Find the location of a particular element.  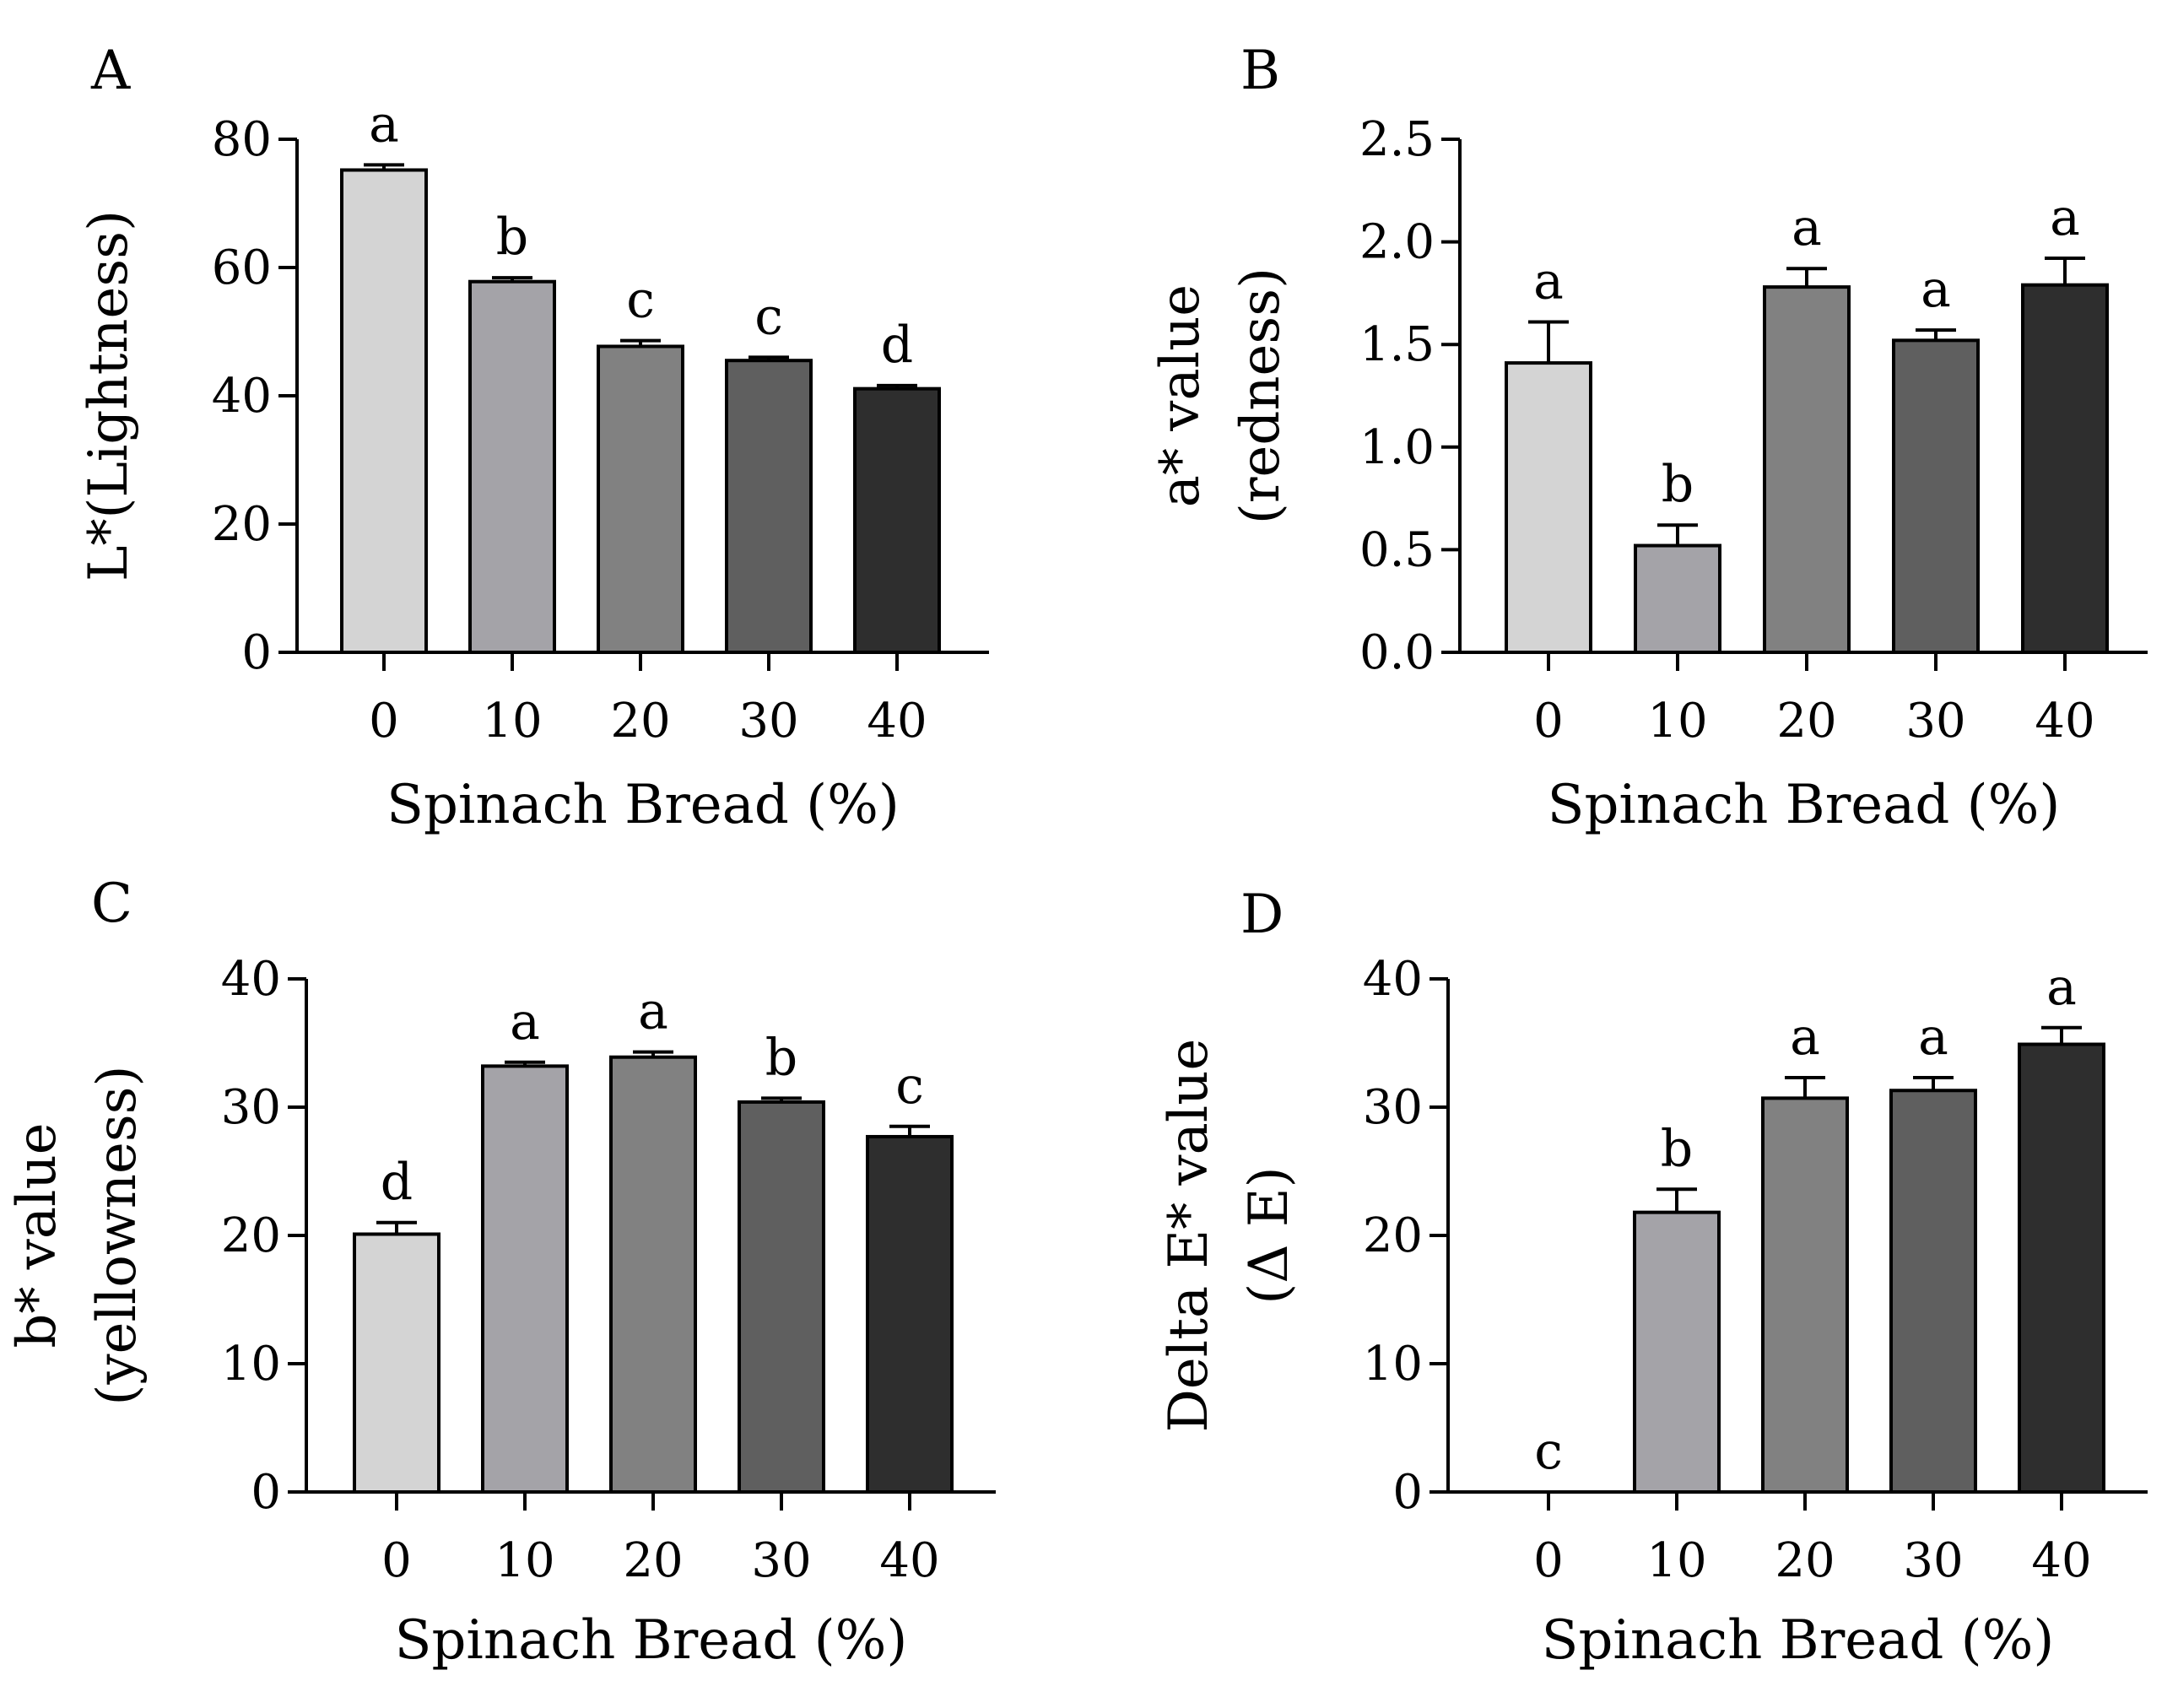

y-tick-label: 0.0 is located at coordinates (1397, 652).